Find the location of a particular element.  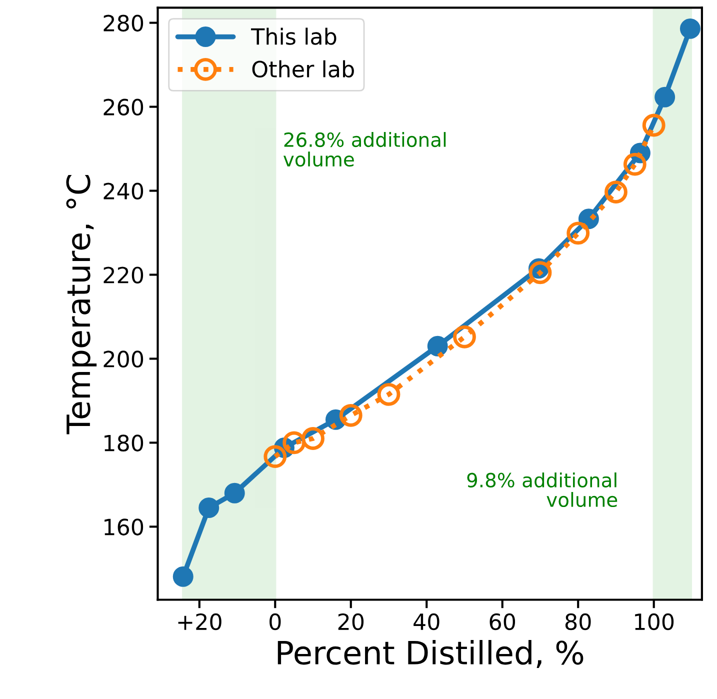

annotation: 26.8% additional volume is located at coordinates (364, 149).